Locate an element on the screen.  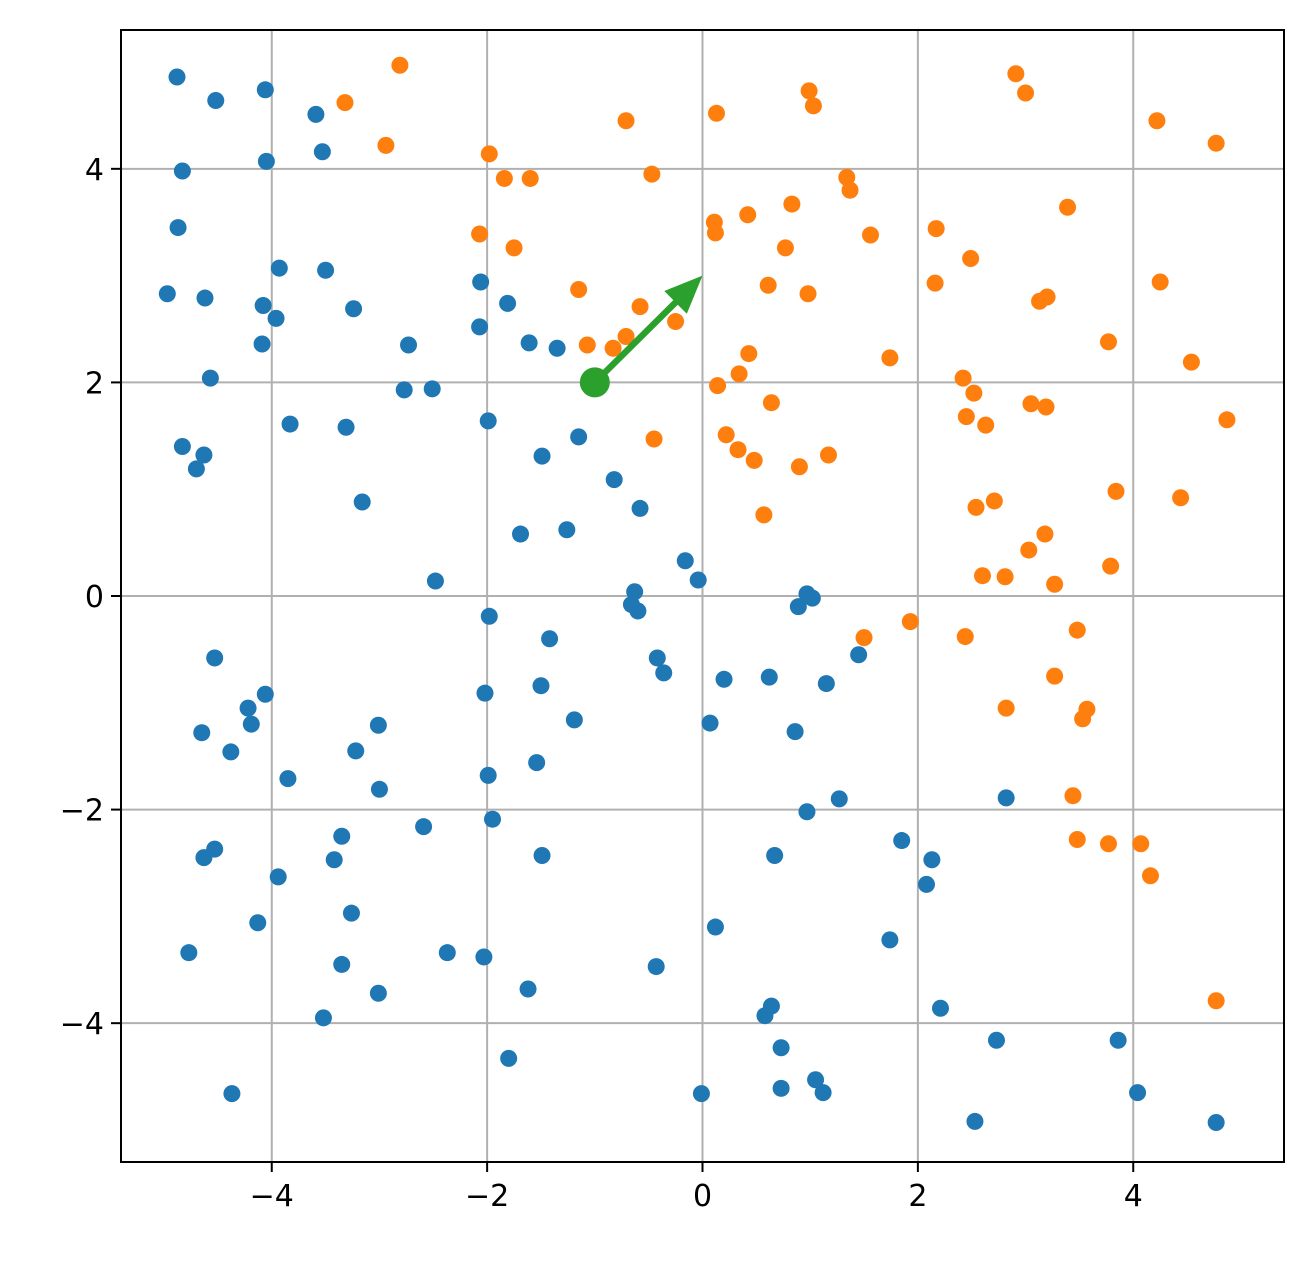
y-tick-label: −4 is located at coordinates (82, 1024).